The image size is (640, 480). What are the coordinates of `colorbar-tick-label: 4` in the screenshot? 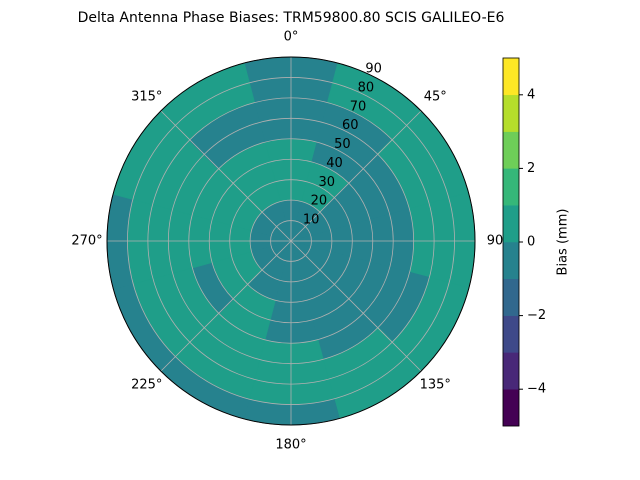 It's located at (531, 94).